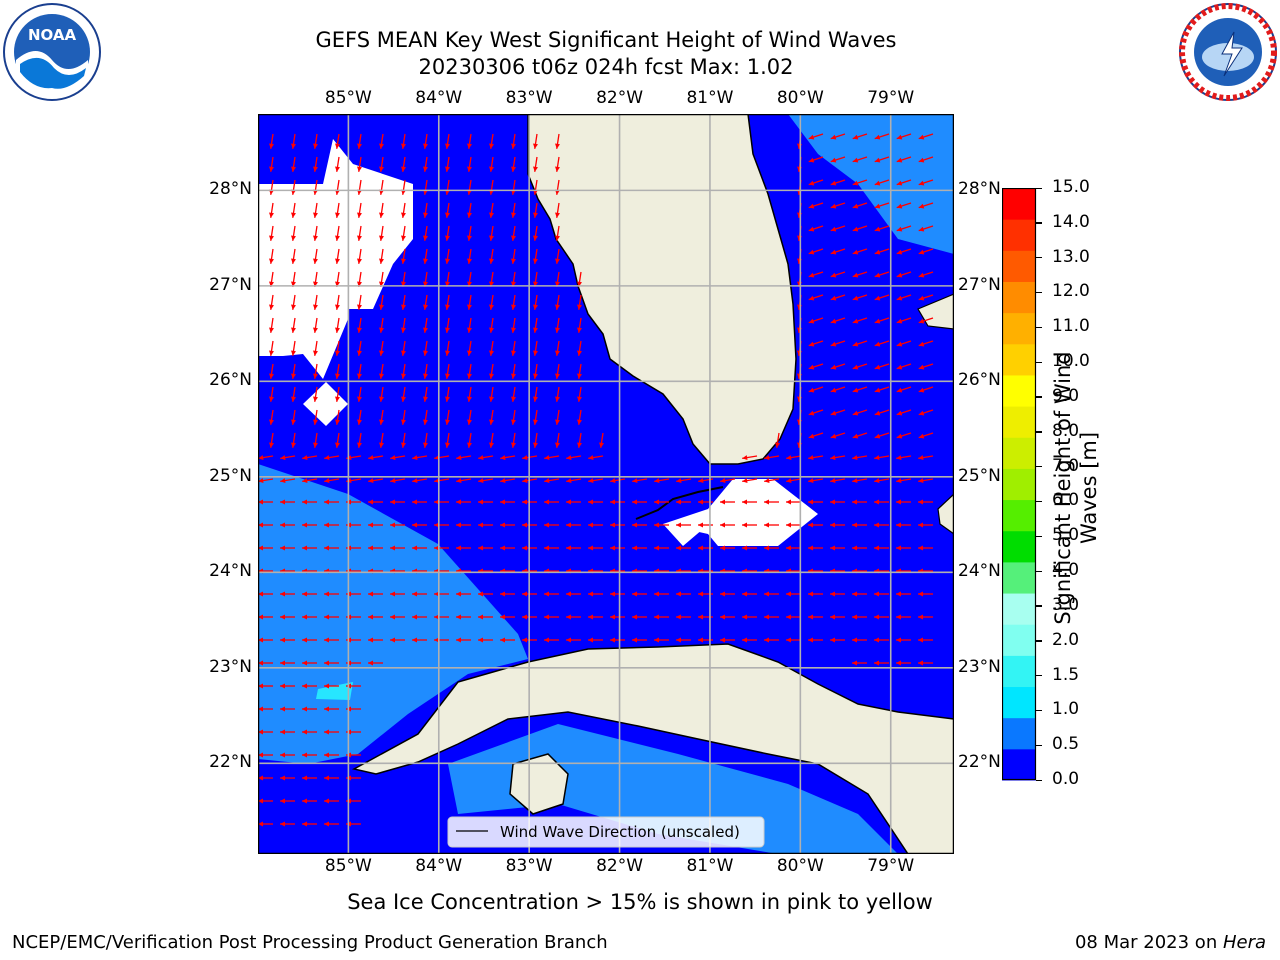 Image resolution: width=1280 pixels, height=960 pixels. I want to click on legend-label: Wind Wave Direction (unscaled), so click(620, 832).